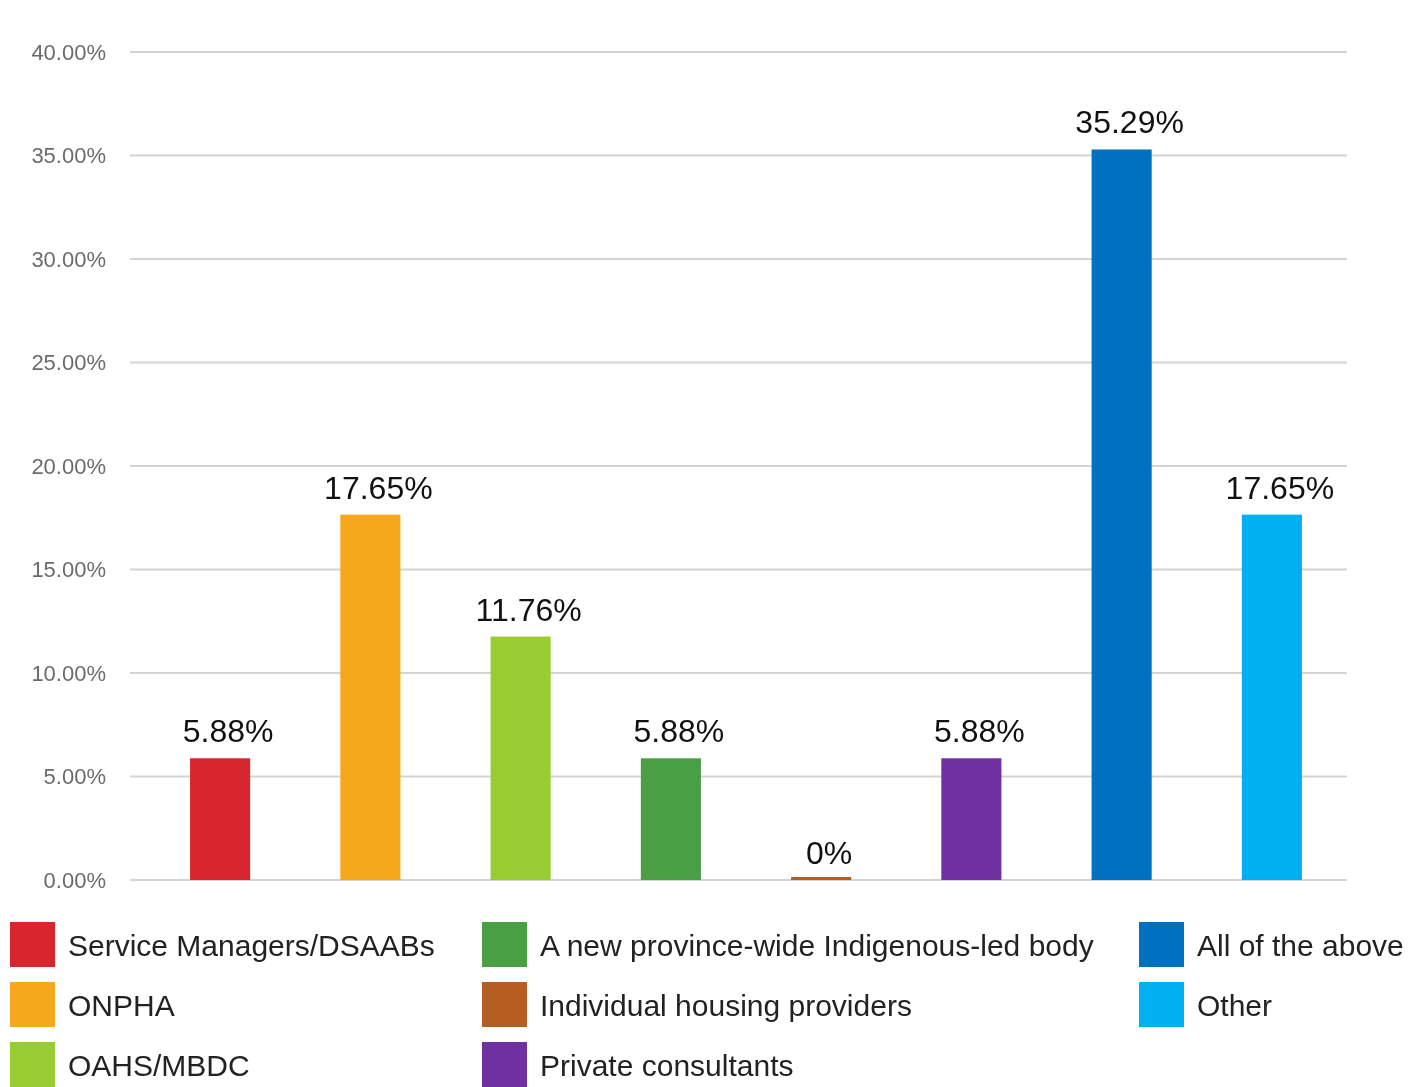 This screenshot has width=1422, height=1087. I want to click on legend-label: Individual housing providers, so click(726, 1005).